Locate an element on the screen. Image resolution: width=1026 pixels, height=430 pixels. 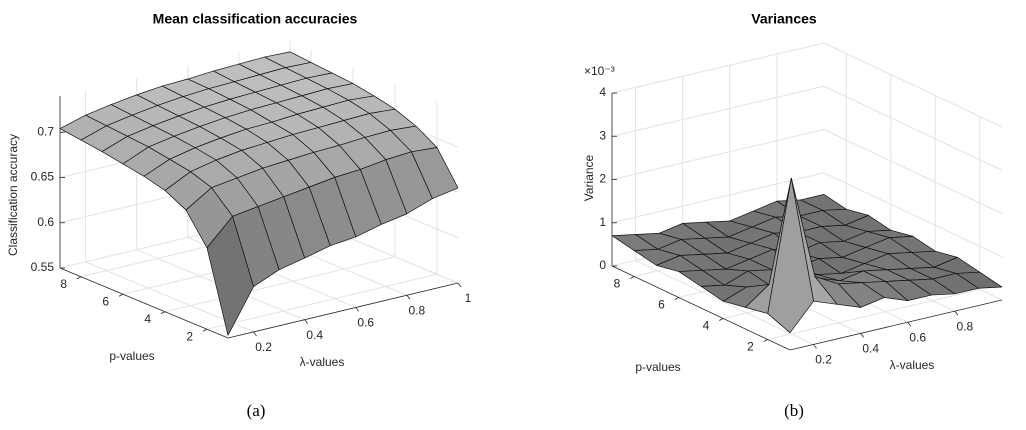
exponent-label: ×10⁻³ is located at coordinates (599, 71).